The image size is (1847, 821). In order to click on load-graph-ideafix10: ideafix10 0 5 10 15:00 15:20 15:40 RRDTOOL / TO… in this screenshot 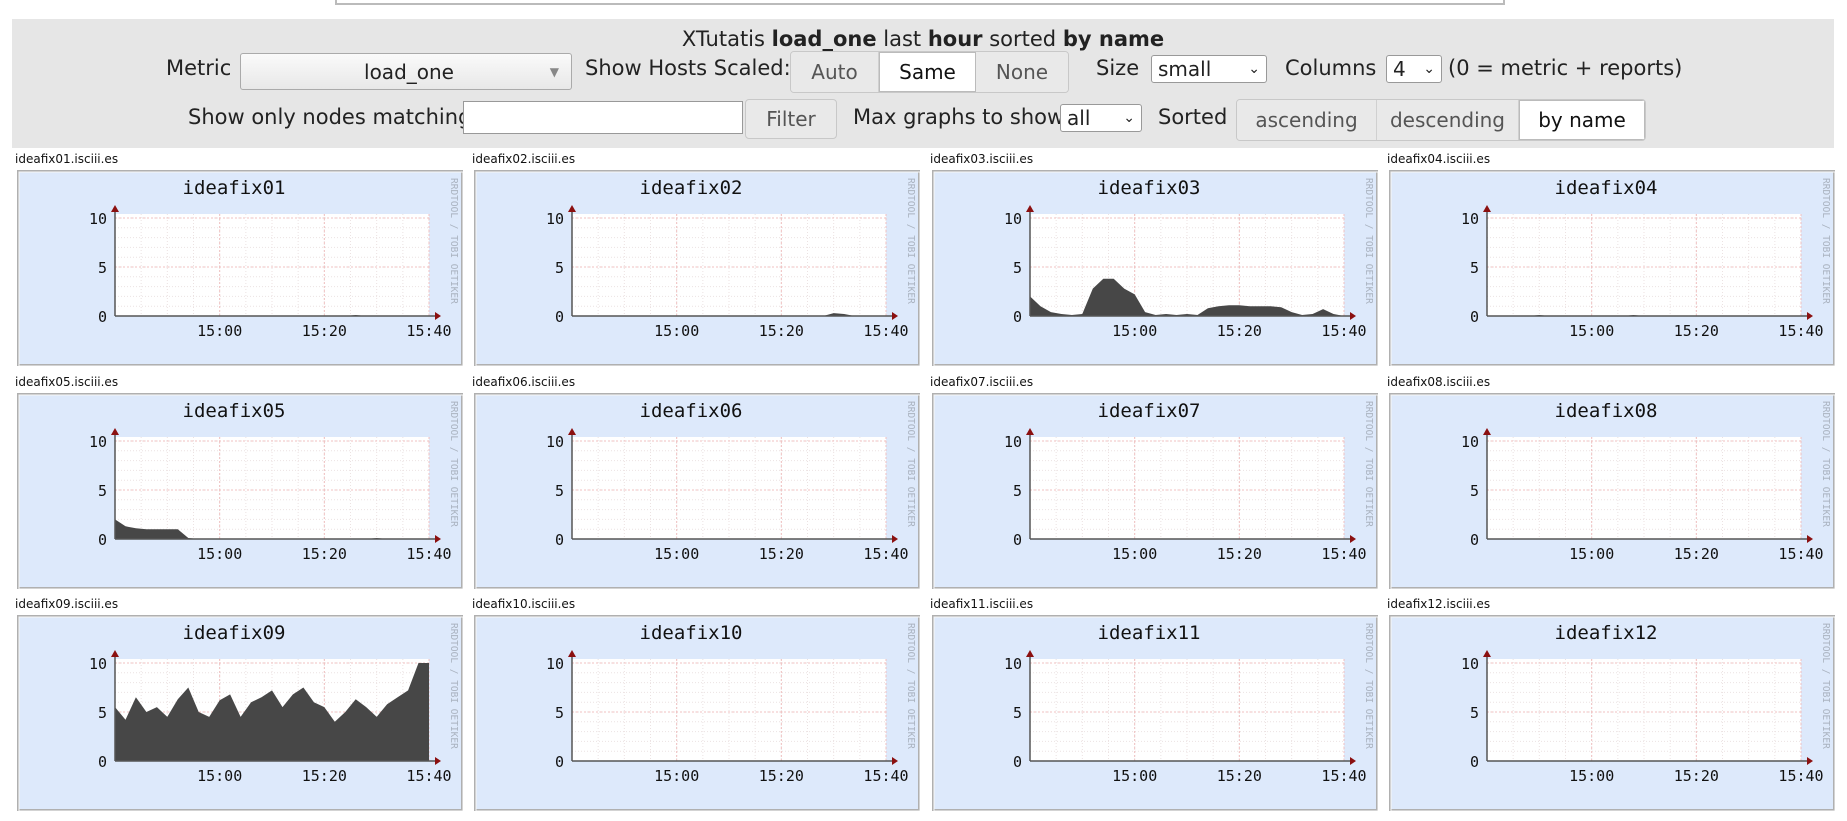, I will do `click(697, 713)`.